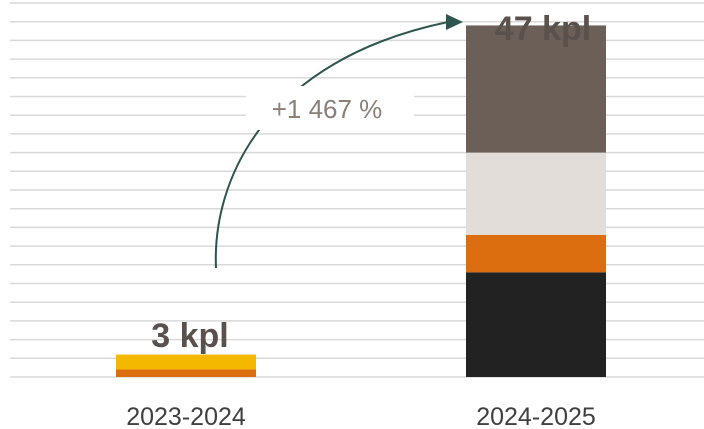 This screenshot has height=429, width=704. I want to click on total-label-2023-2024: 3 kpl, so click(189, 336).